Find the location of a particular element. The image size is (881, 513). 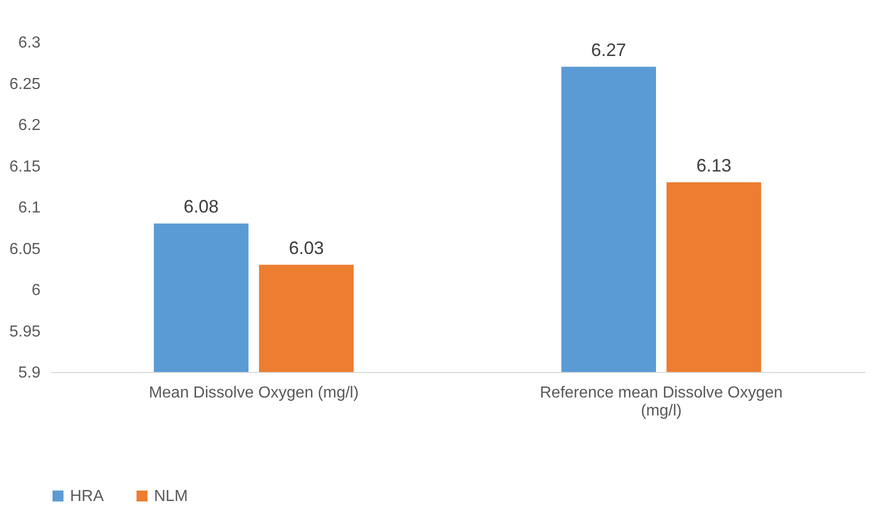

data-label: 6.08 is located at coordinates (201, 206).